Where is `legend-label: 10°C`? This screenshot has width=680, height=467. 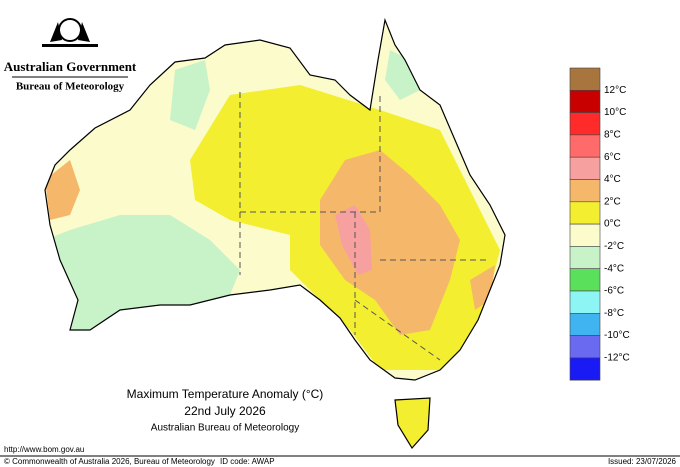
legend-label: 10°C is located at coordinates (615, 112).